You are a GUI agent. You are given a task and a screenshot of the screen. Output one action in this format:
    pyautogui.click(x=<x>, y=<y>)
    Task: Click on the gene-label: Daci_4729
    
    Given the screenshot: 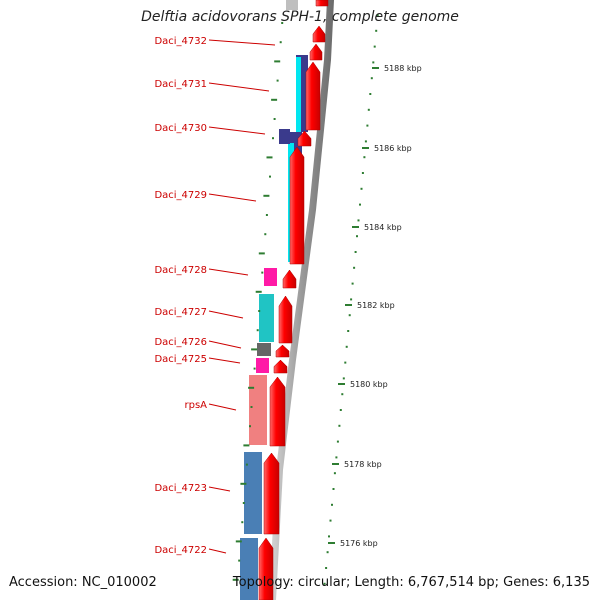 What is the action you would take?
    pyautogui.click(x=205, y=196)
    